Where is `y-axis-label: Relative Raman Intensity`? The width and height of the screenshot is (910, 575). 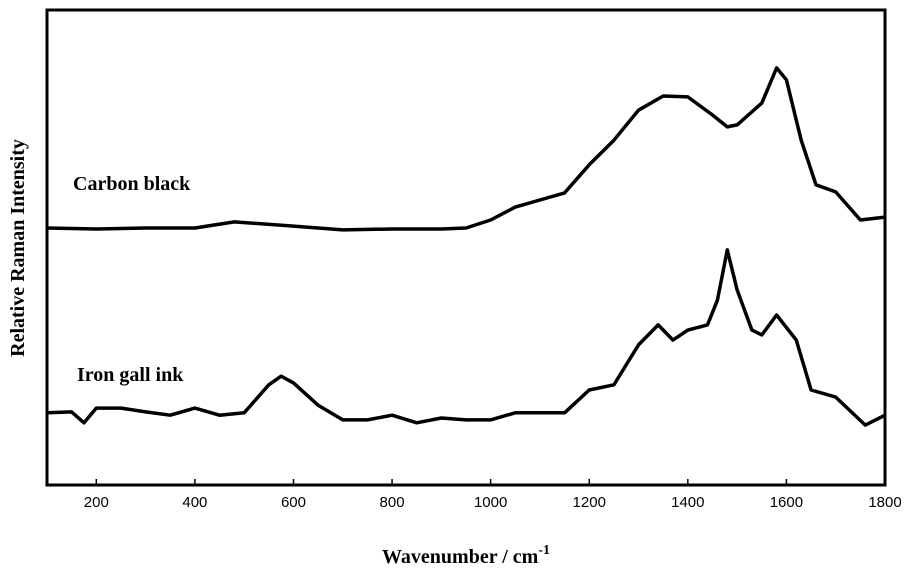
y-axis-label: Relative Raman Intensity is located at coordinates (18, 248).